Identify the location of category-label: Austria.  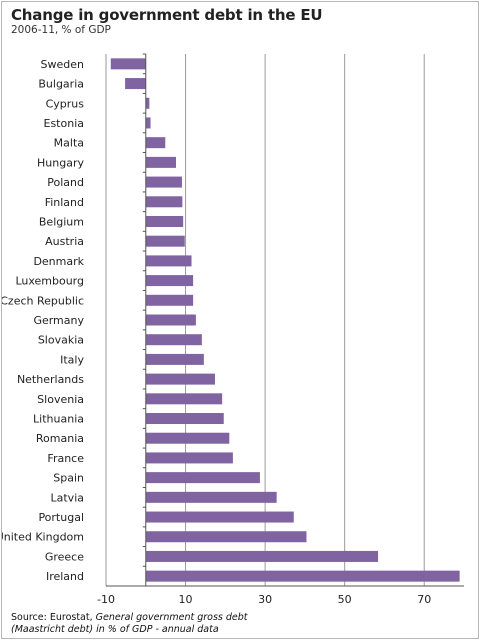
(64, 241).